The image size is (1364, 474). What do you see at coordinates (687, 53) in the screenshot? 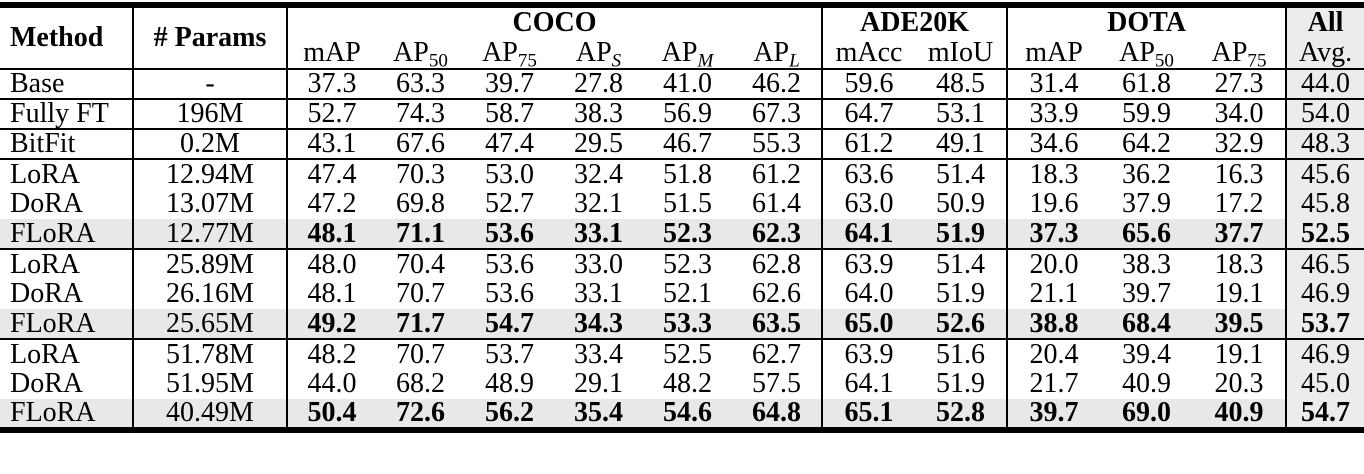
I see `column-header-apm: APM` at bounding box center [687, 53].